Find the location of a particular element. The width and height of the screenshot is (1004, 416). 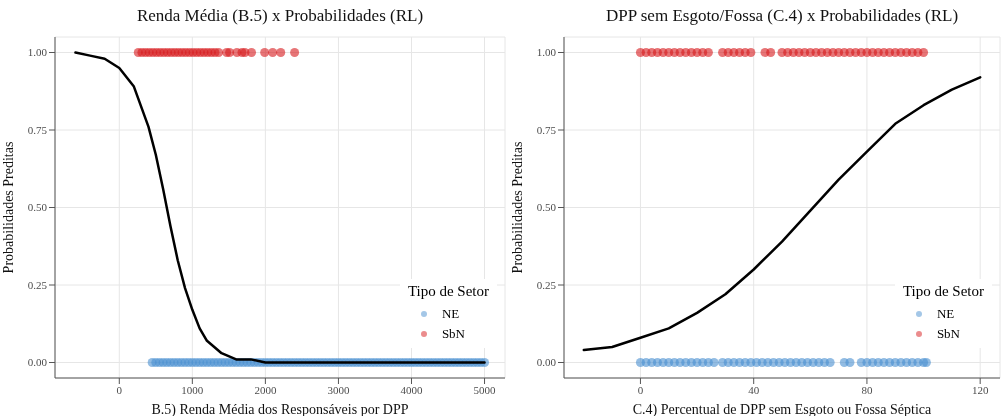

x-tick-label: 5000 is located at coordinates (485, 389).